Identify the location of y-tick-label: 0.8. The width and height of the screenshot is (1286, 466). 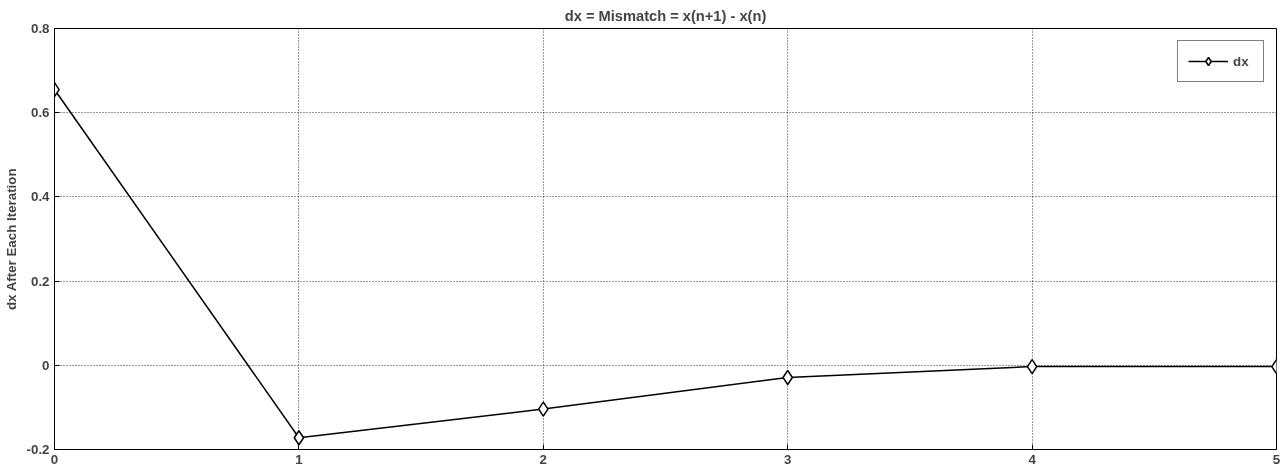
(40, 28).